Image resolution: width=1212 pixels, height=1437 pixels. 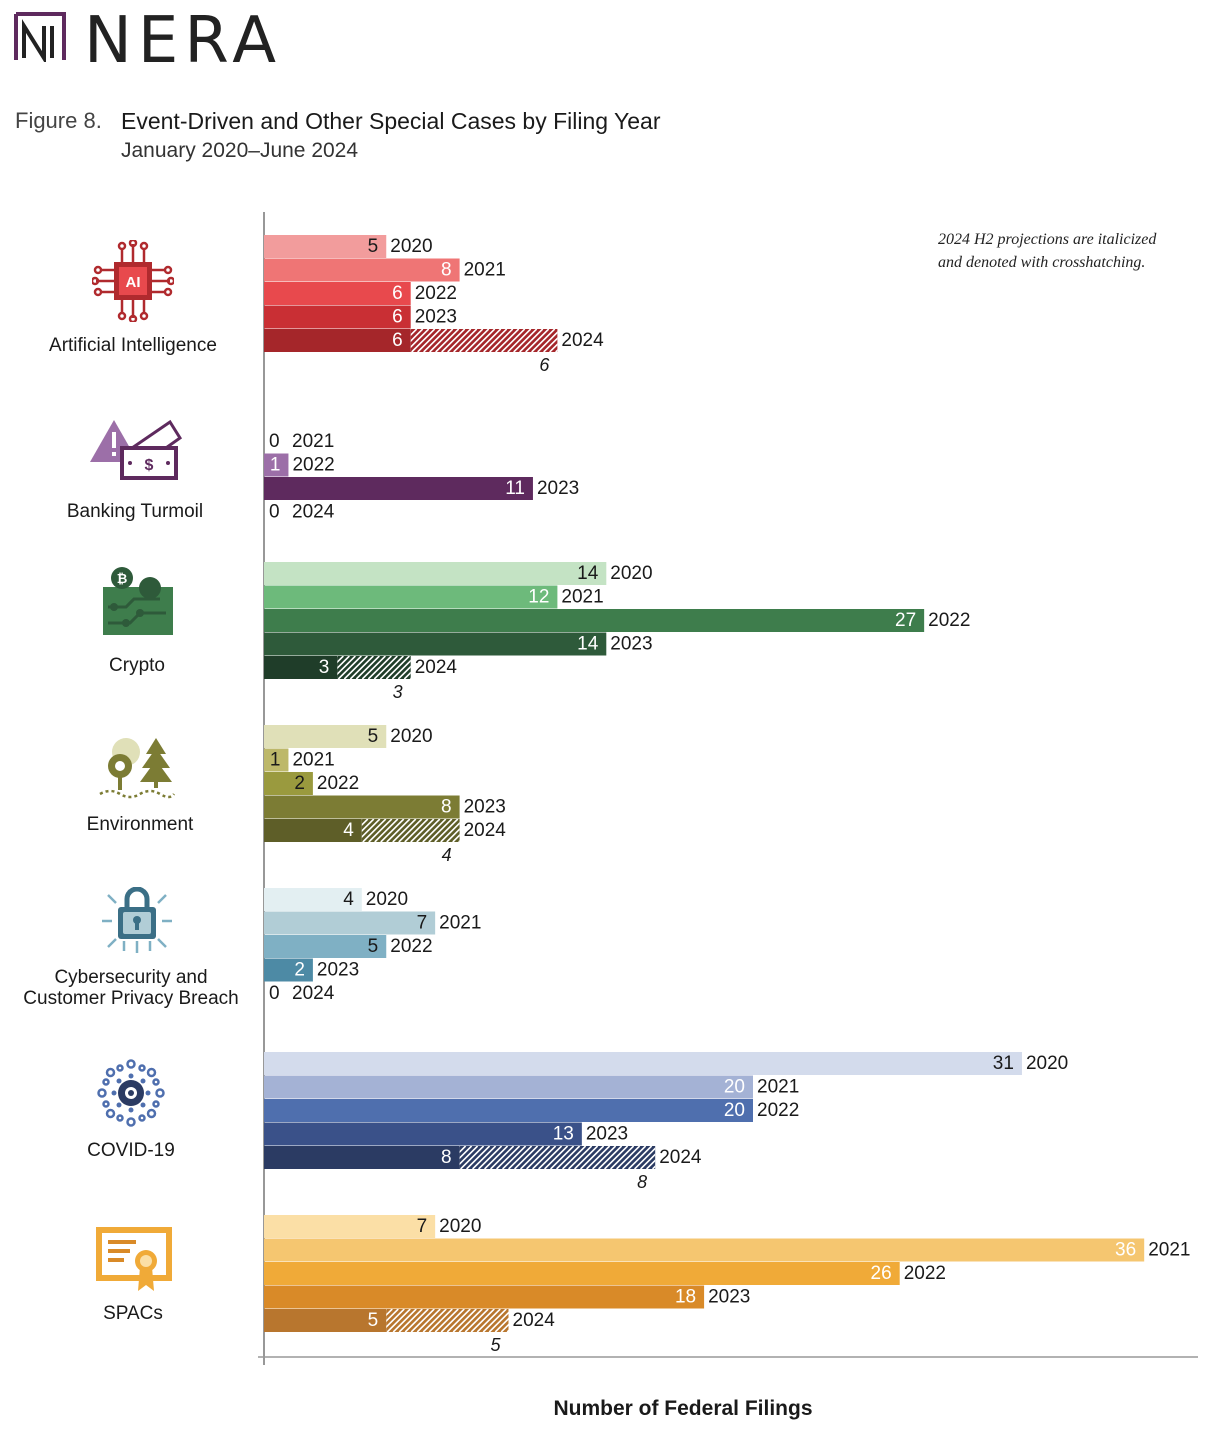 I want to click on bar-ai-2021, so click(x=362, y=270).